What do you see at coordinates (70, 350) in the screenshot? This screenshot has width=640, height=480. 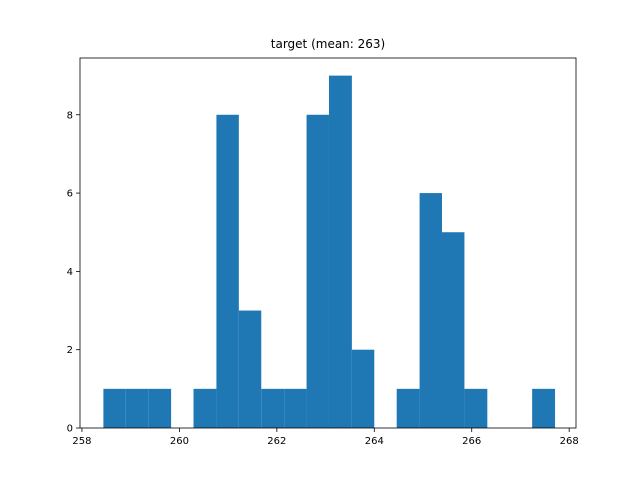 I see `y-tick-label: 2` at bounding box center [70, 350].